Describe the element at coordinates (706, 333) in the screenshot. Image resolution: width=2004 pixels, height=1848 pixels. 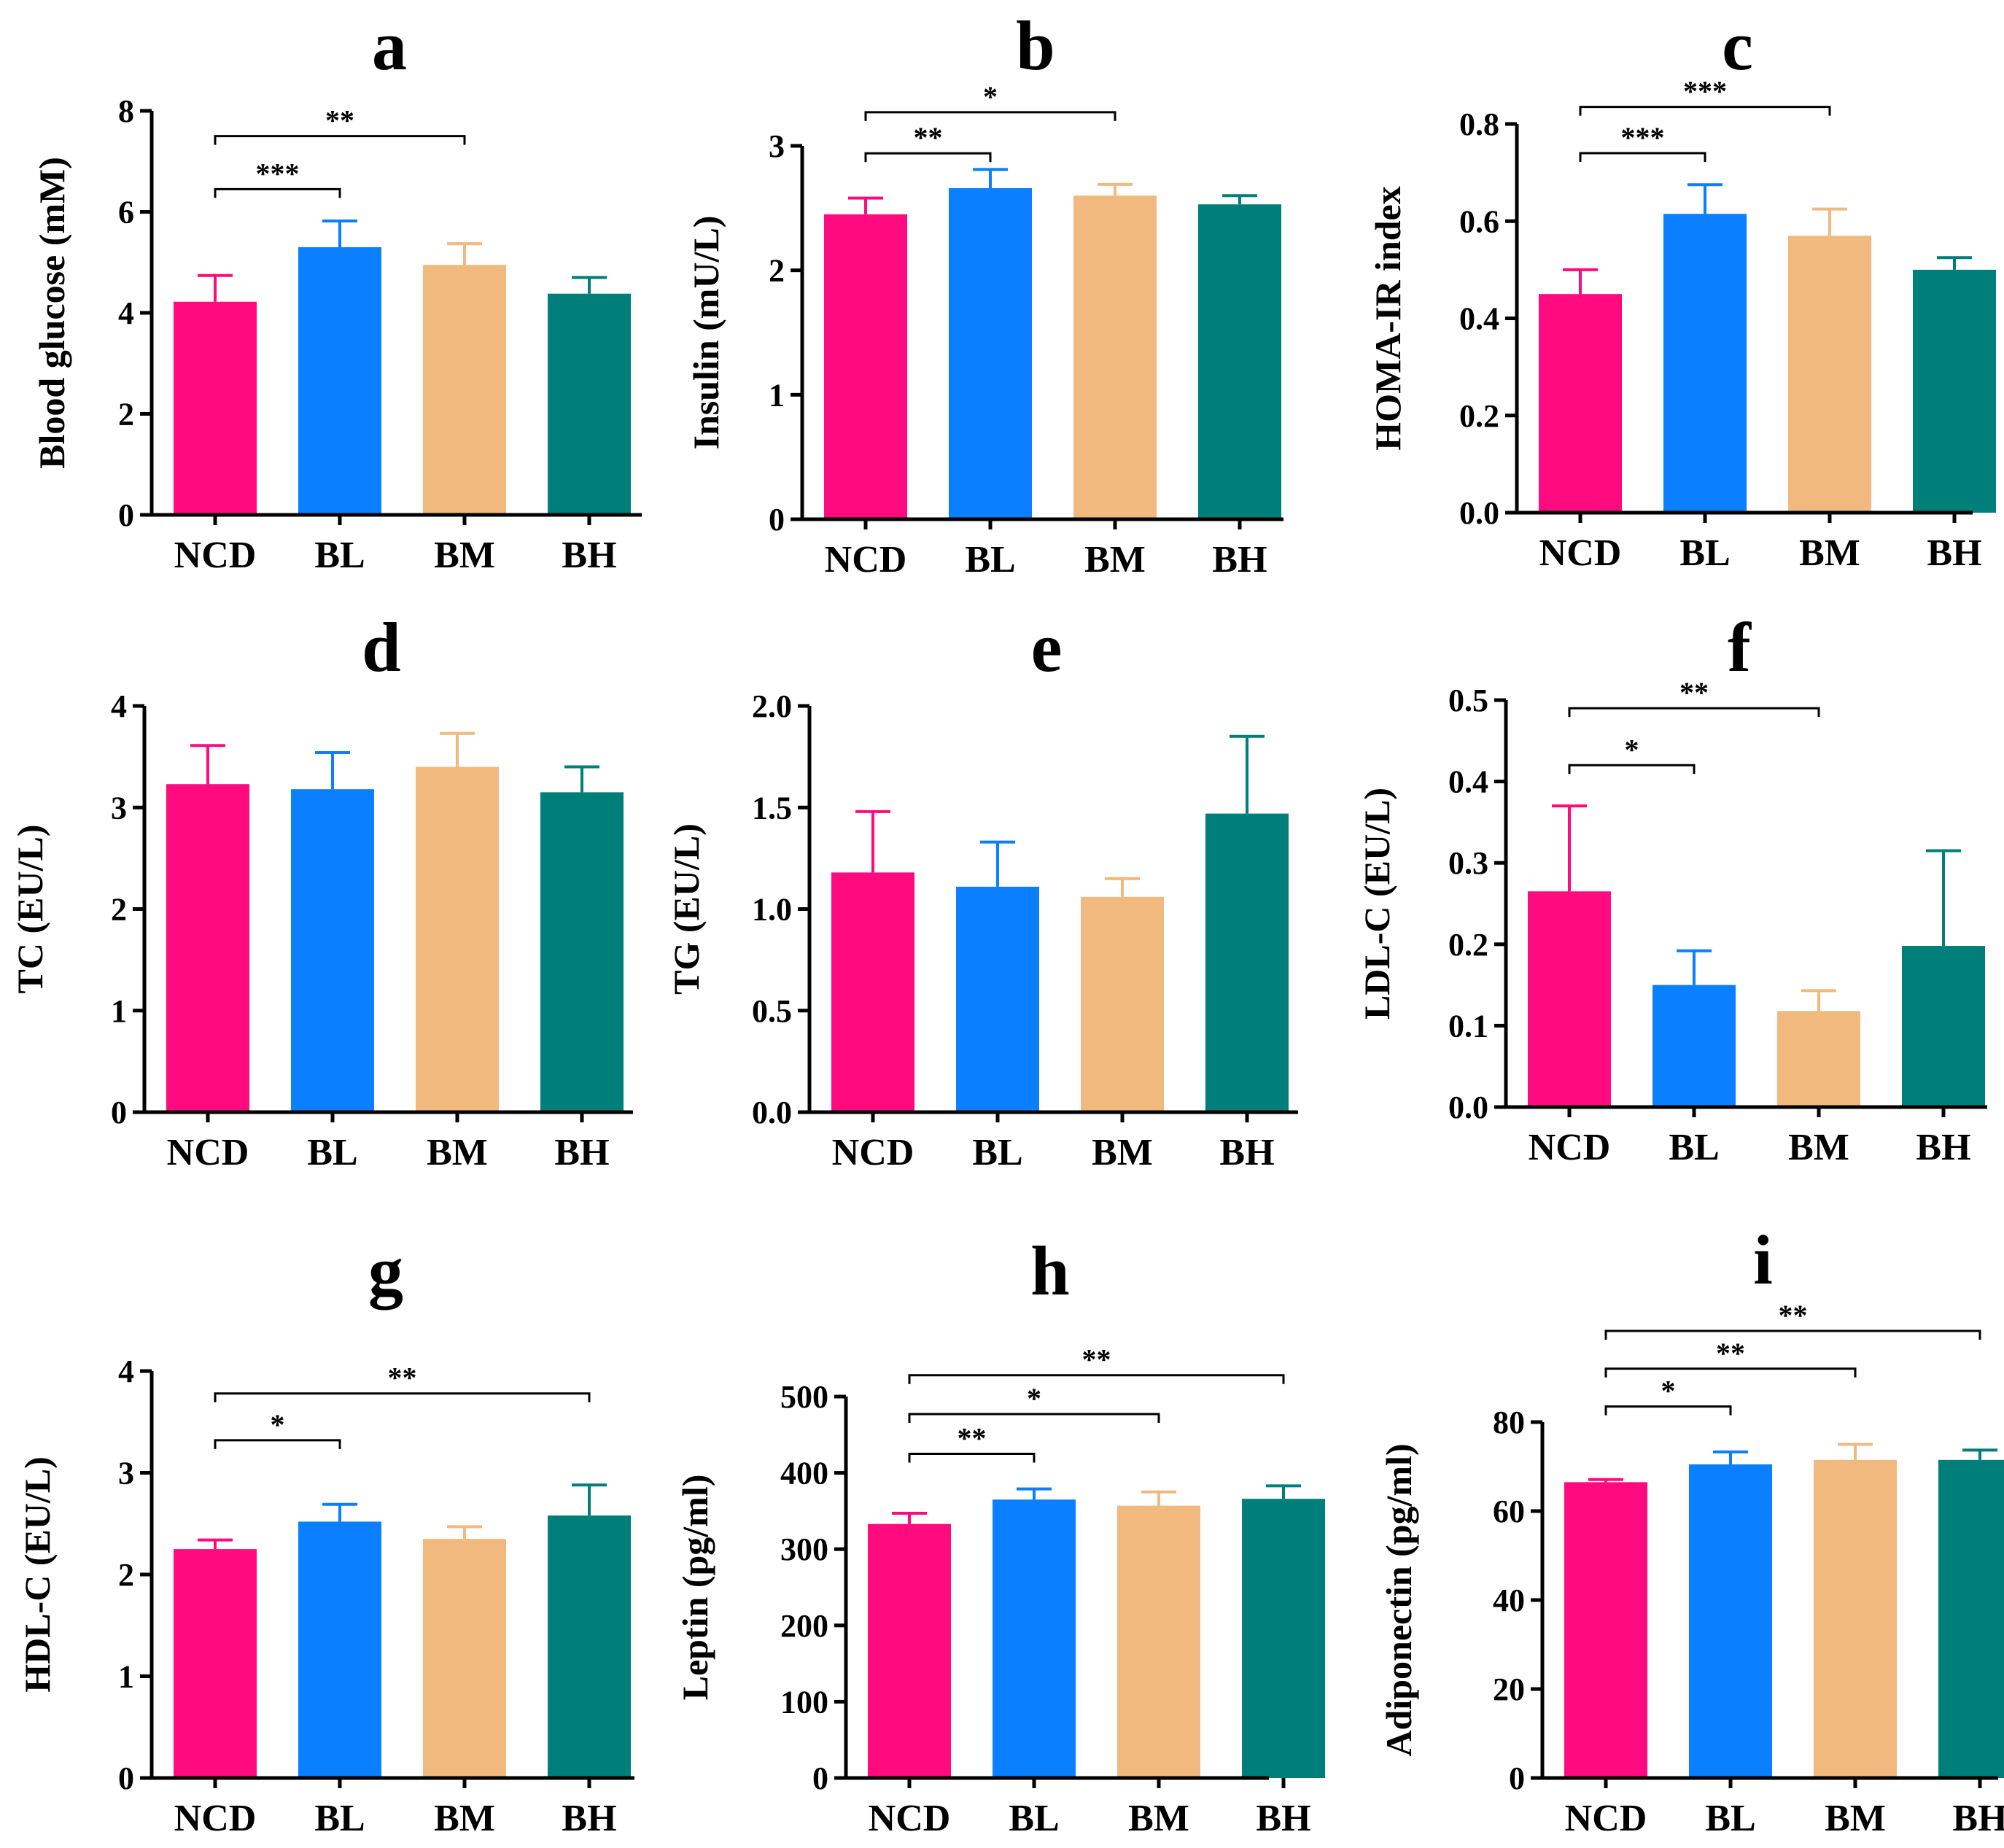
I see `y-axis-label: Insulin (mU/L)` at that location.